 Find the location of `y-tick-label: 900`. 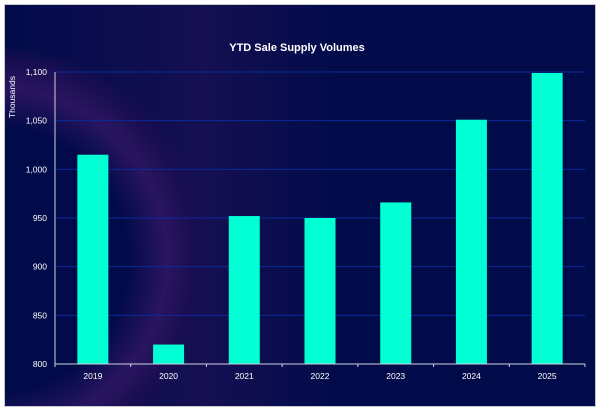

y-tick-label: 900 is located at coordinates (40, 267).